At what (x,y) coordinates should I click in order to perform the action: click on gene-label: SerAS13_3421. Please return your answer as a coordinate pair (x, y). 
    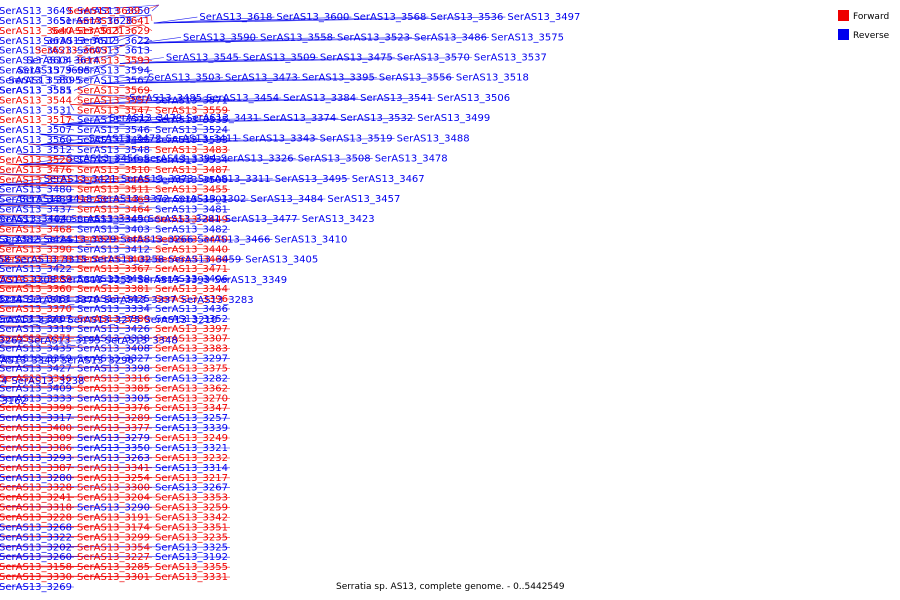
    Looking at the image, I should click on (80, 179).